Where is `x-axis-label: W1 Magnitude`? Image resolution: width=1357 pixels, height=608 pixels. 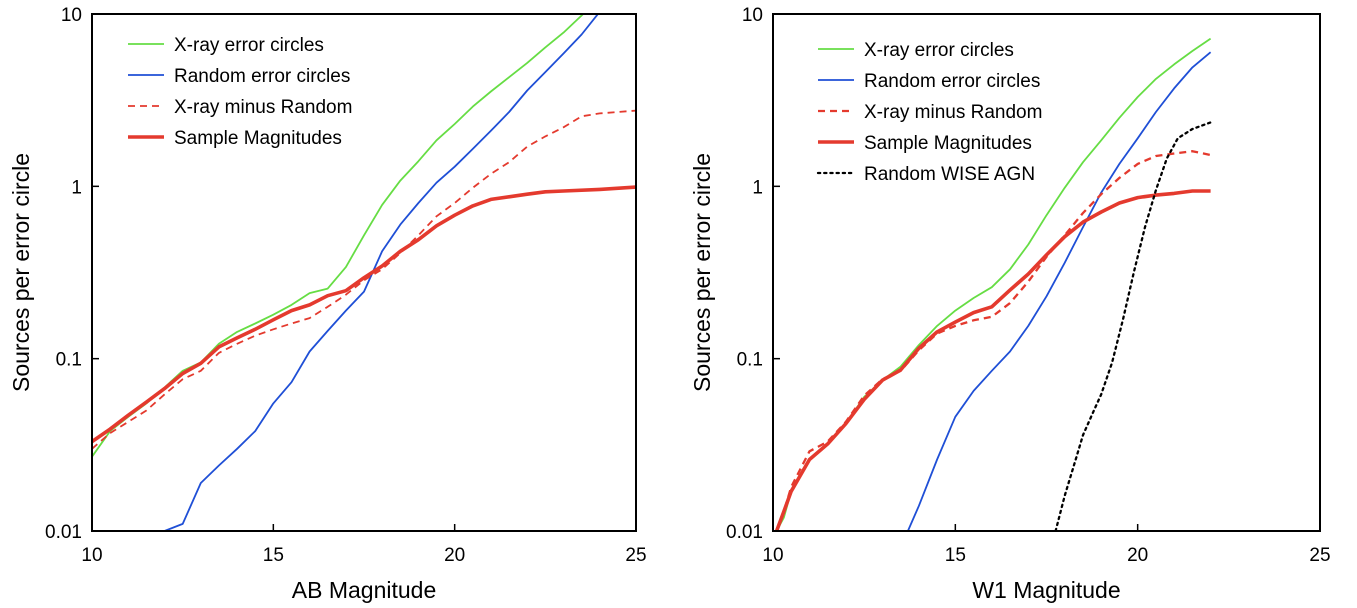
x-axis-label: W1 Magnitude is located at coordinates (1046, 590).